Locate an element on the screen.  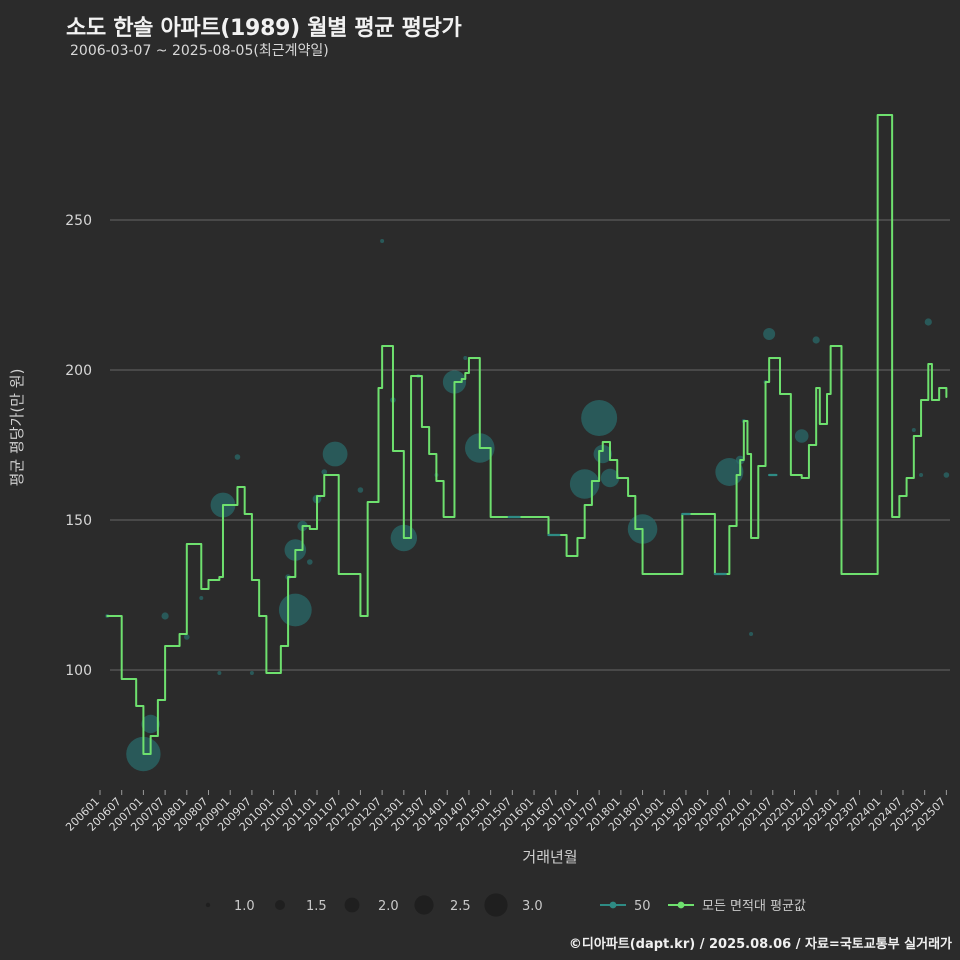
y-tick-label: 200 is located at coordinates (78, 371).